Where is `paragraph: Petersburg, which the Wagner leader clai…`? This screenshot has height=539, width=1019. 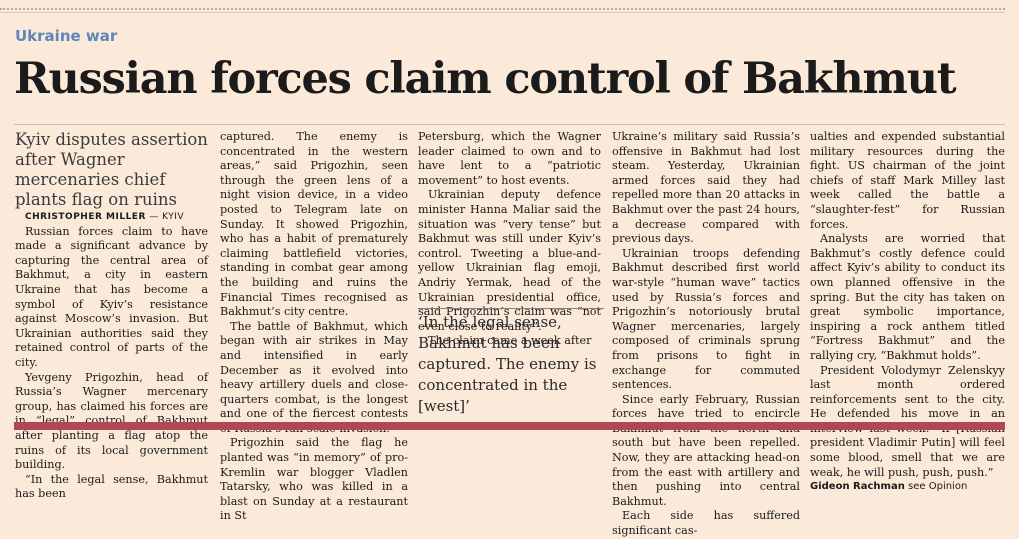 paragraph: Petersburg, which the Wagner leader clai… is located at coordinates (509, 158).